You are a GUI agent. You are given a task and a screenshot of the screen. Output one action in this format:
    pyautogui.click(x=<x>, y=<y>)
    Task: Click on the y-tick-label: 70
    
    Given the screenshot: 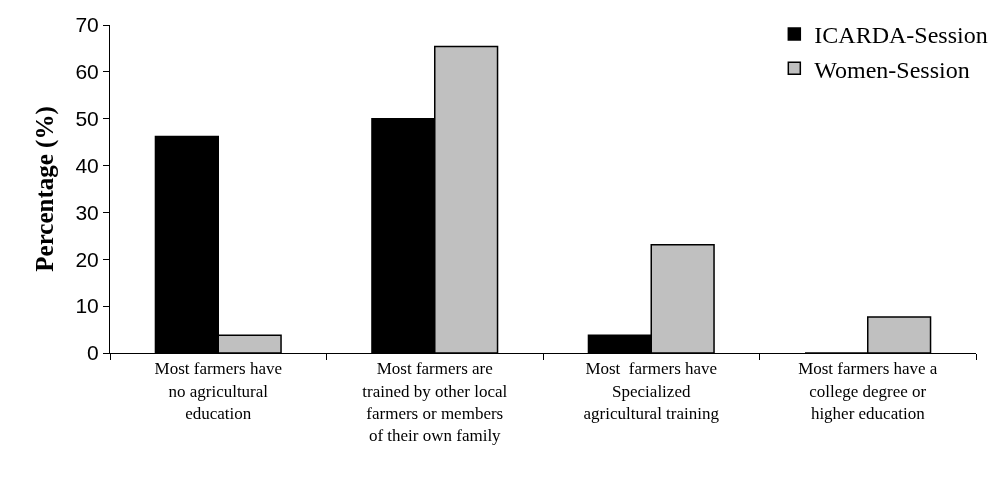 What is the action you would take?
    pyautogui.click(x=87, y=25)
    